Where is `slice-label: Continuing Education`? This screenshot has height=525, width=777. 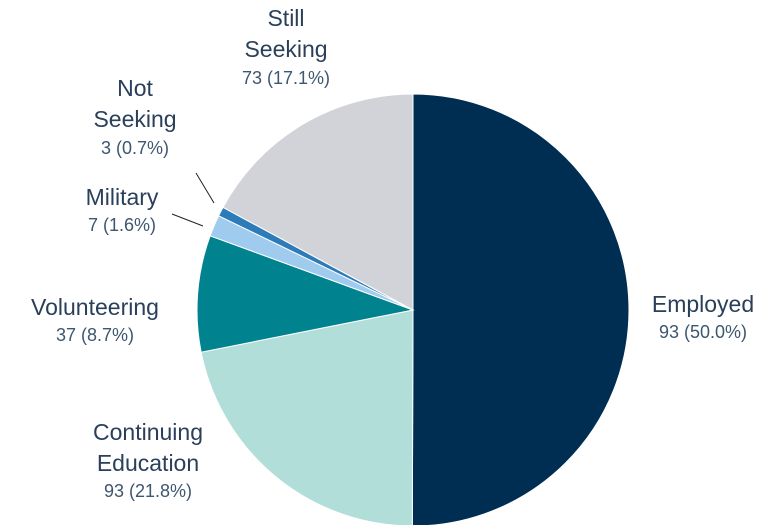
slice-label: Continuing Education is located at coordinates (148, 447).